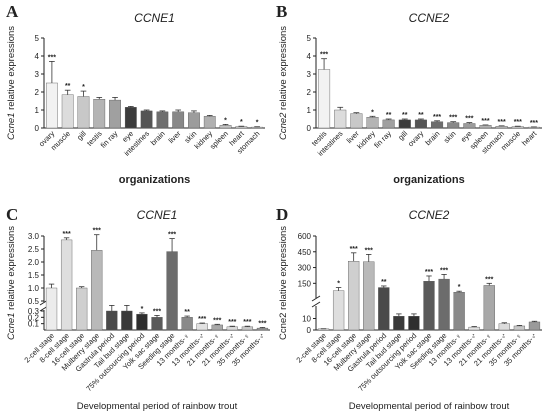 The height and width of the screenshot is (419, 550). What do you see at coordinates (11, 283) in the screenshot?
I see `panel-c-ylabel: Ccne1 relative expressions` at bounding box center [11, 283].